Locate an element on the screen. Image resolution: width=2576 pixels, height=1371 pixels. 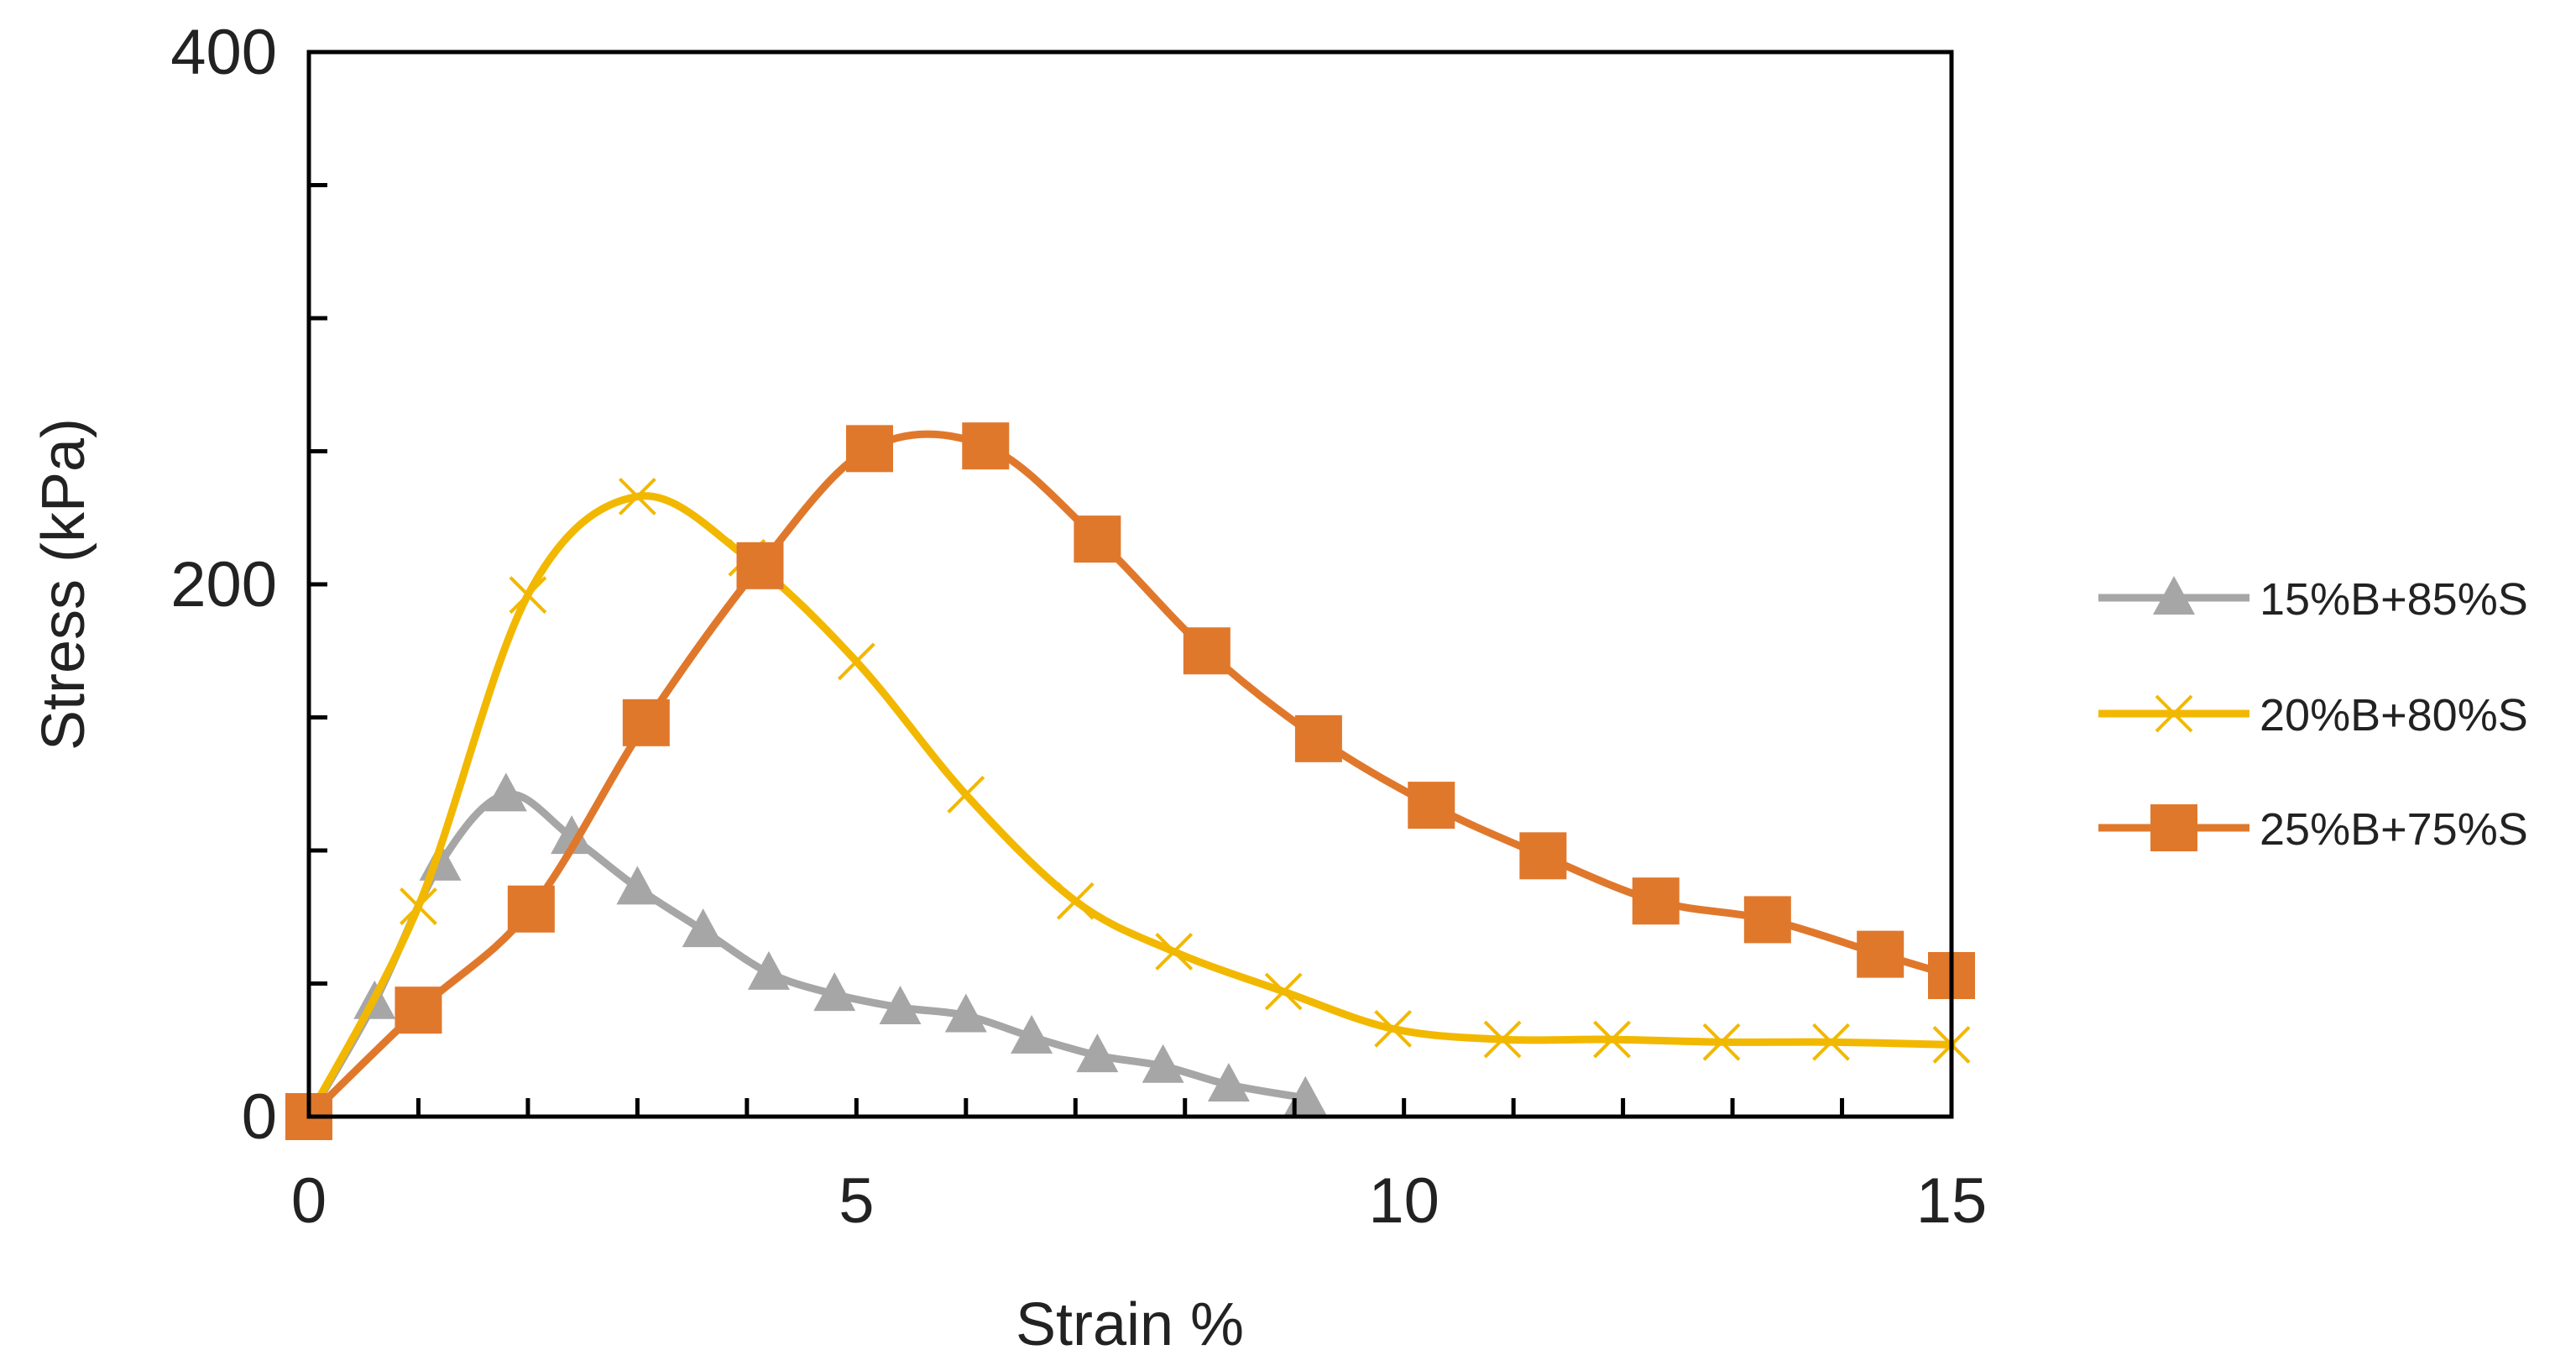
y-tick-label: 400 is located at coordinates (223, 52).